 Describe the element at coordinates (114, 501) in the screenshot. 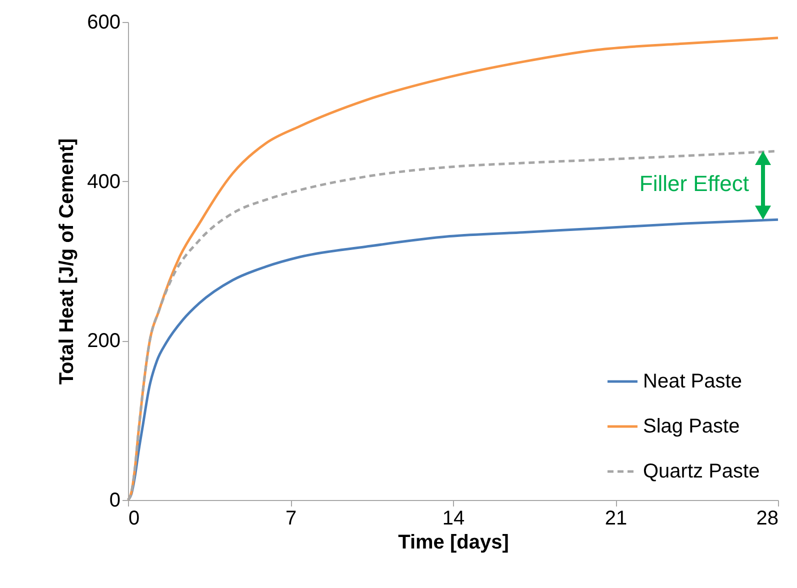

I see `y-tick-label: 0` at that location.